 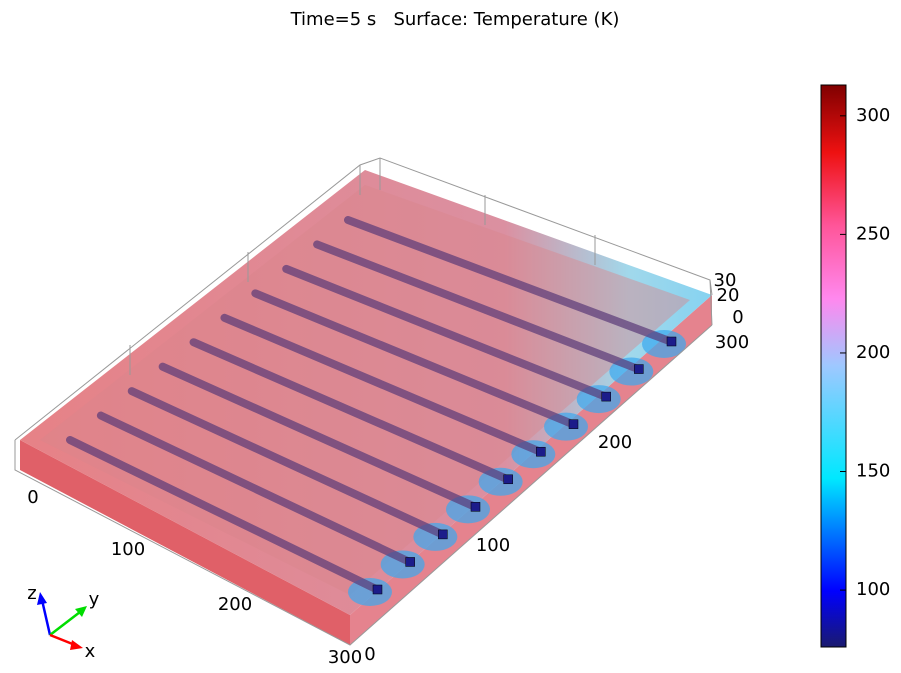 What do you see at coordinates (369, 654) in the screenshot?
I see `y-tick-label: 0` at bounding box center [369, 654].